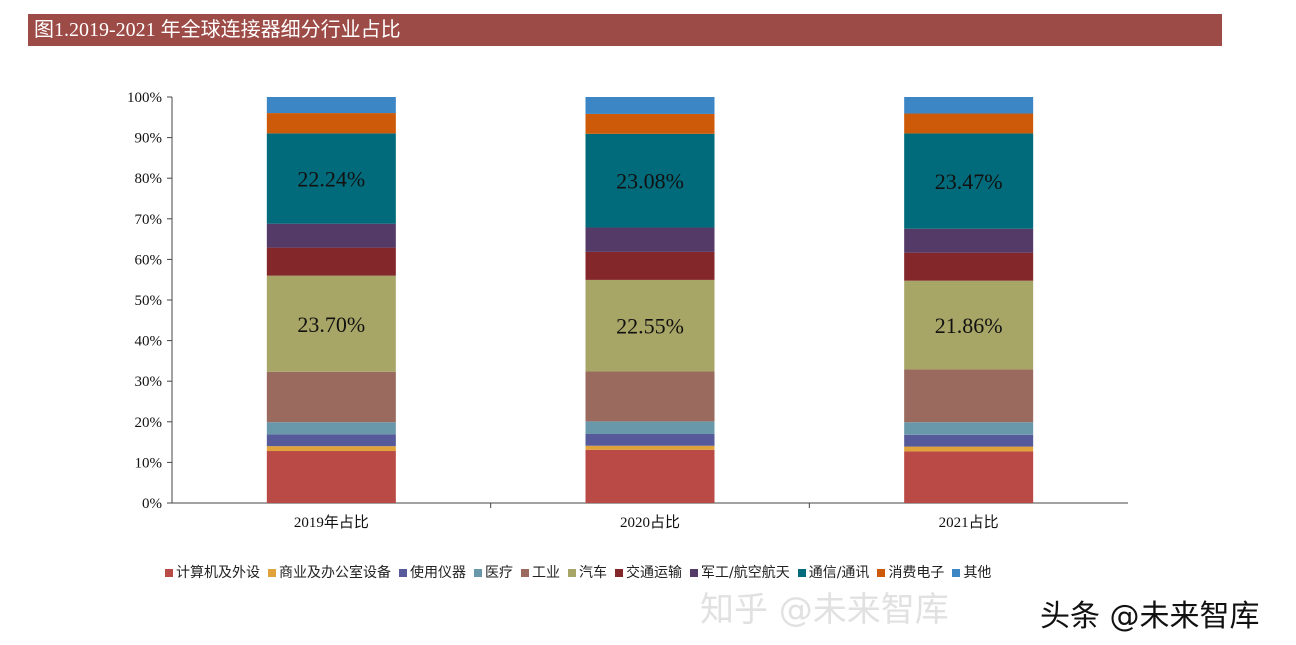 This screenshot has width=1296, height=645. I want to click on y-tick-label: 60%, so click(149, 260).